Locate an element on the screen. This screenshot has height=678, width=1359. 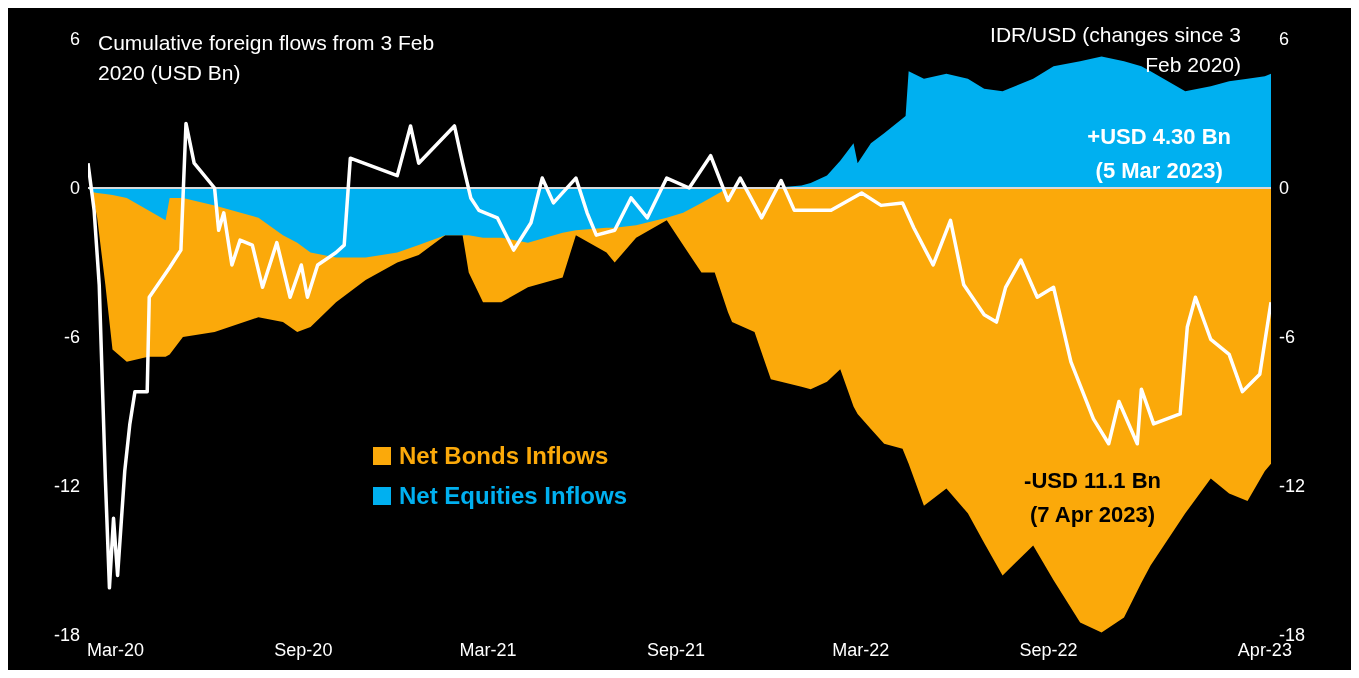
x-tick-label: Mar-21 is located at coordinates (488, 649).